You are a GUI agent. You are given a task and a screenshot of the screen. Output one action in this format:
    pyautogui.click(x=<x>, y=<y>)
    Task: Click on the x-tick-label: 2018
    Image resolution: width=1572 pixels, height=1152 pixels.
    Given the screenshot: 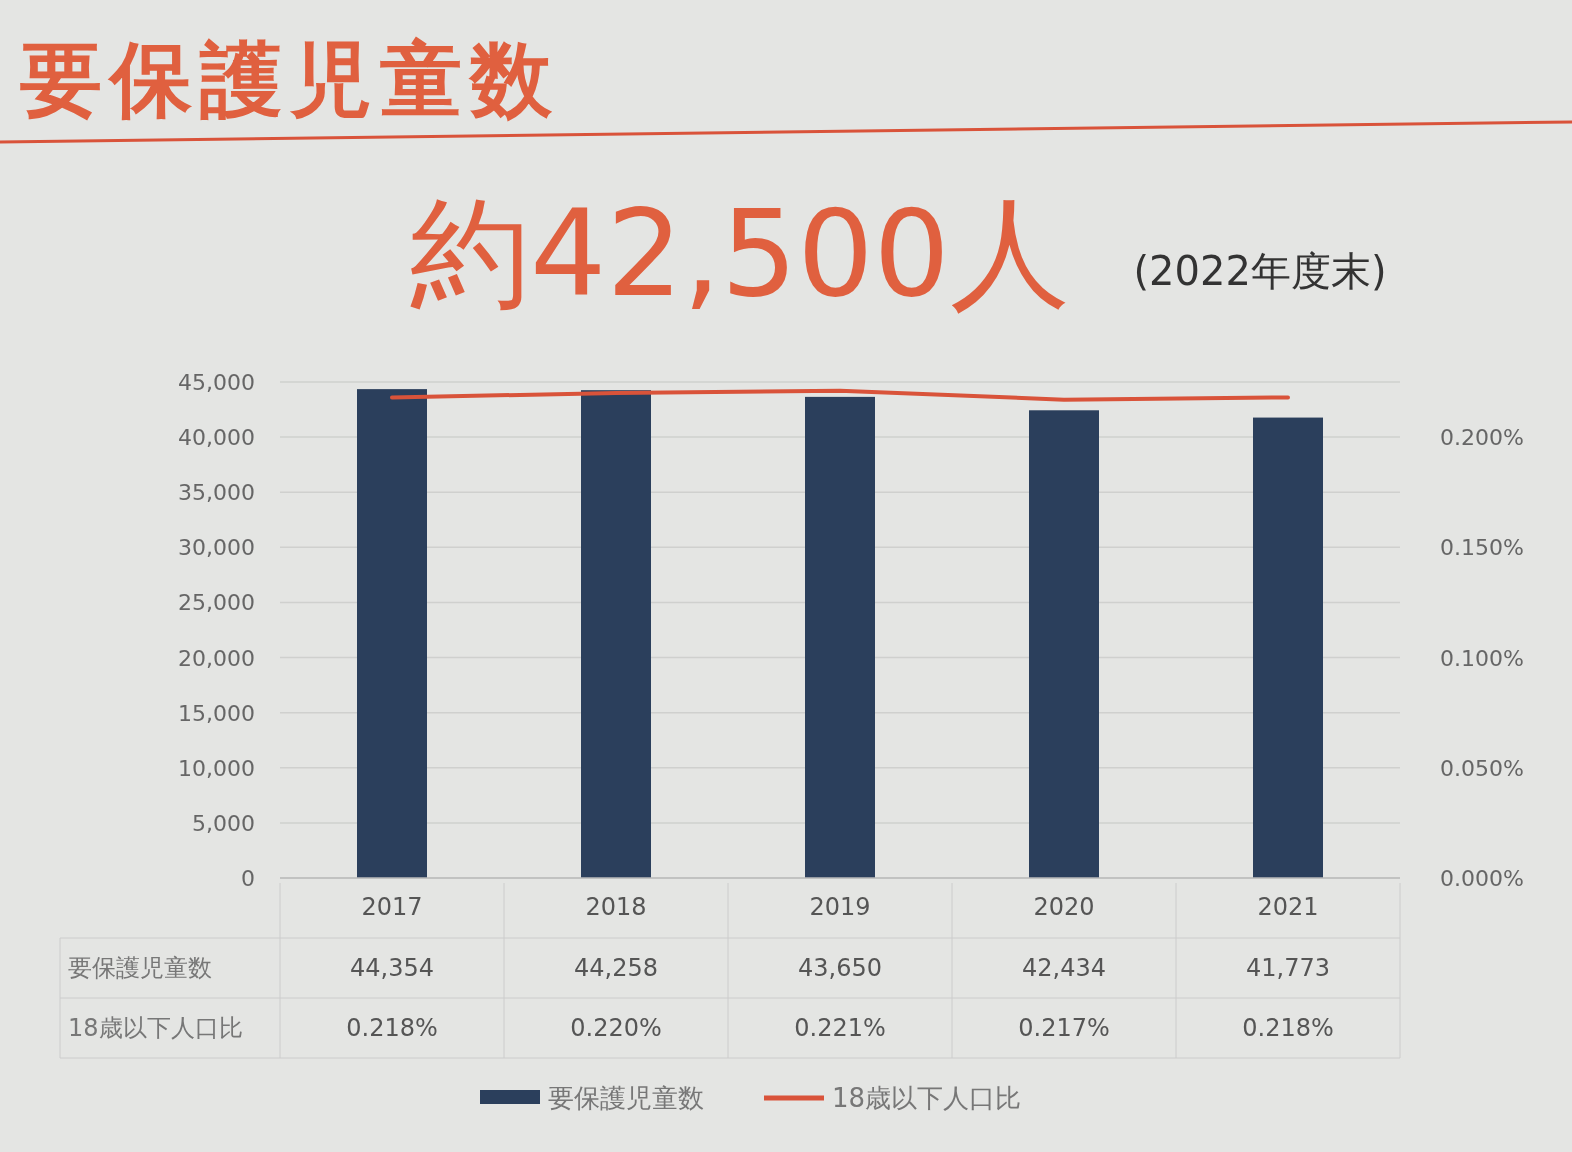 What is the action you would take?
    pyautogui.click(x=616, y=907)
    